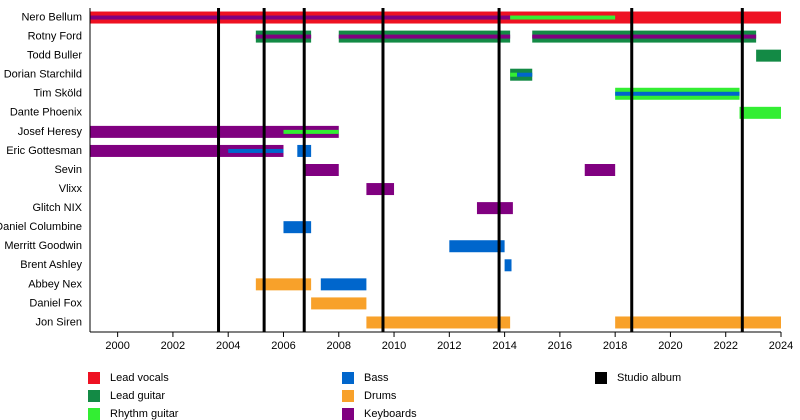 The image size is (800, 420). I want to click on member-label: Jon Siren, so click(59, 322).